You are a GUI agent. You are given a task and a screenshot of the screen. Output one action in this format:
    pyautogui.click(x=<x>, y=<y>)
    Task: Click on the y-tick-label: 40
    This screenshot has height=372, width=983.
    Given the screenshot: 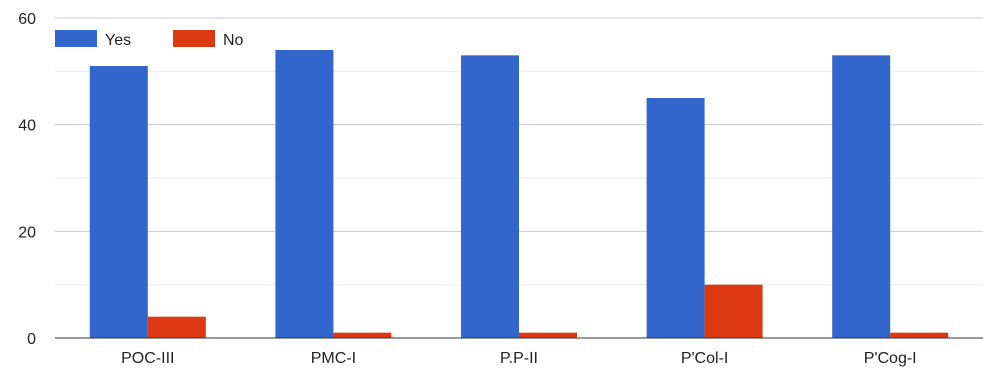 What is the action you would take?
    pyautogui.click(x=27, y=126)
    